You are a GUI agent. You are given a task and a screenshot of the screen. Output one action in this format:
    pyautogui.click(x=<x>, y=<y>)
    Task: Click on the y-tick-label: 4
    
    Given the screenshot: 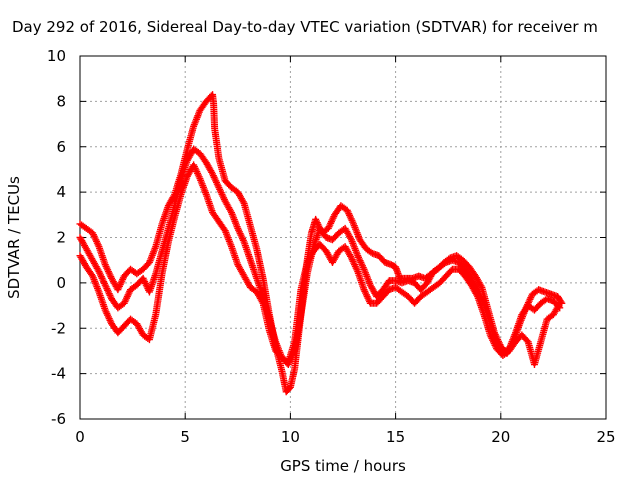 What is the action you would take?
    pyautogui.click(x=61, y=192)
    